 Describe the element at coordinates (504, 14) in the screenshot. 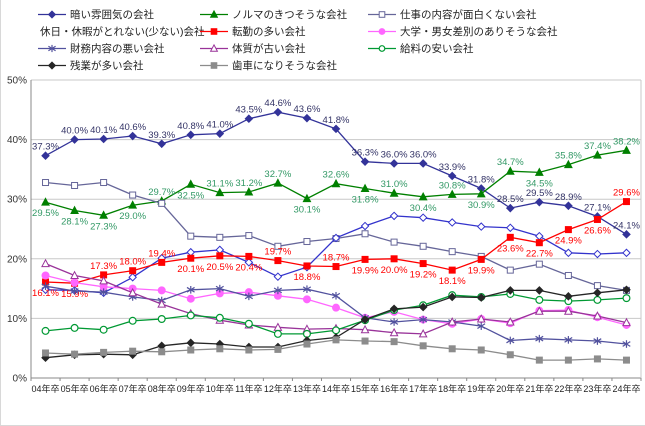

I see `legend-item-2: 仕事の内容が面白くない会社` at that location.